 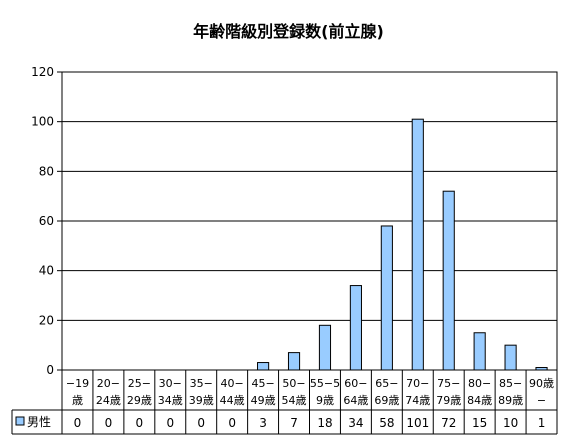 What do you see at coordinates (201, 400) in the screenshot?
I see `x-tick-label: 39歳` at bounding box center [201, 400].